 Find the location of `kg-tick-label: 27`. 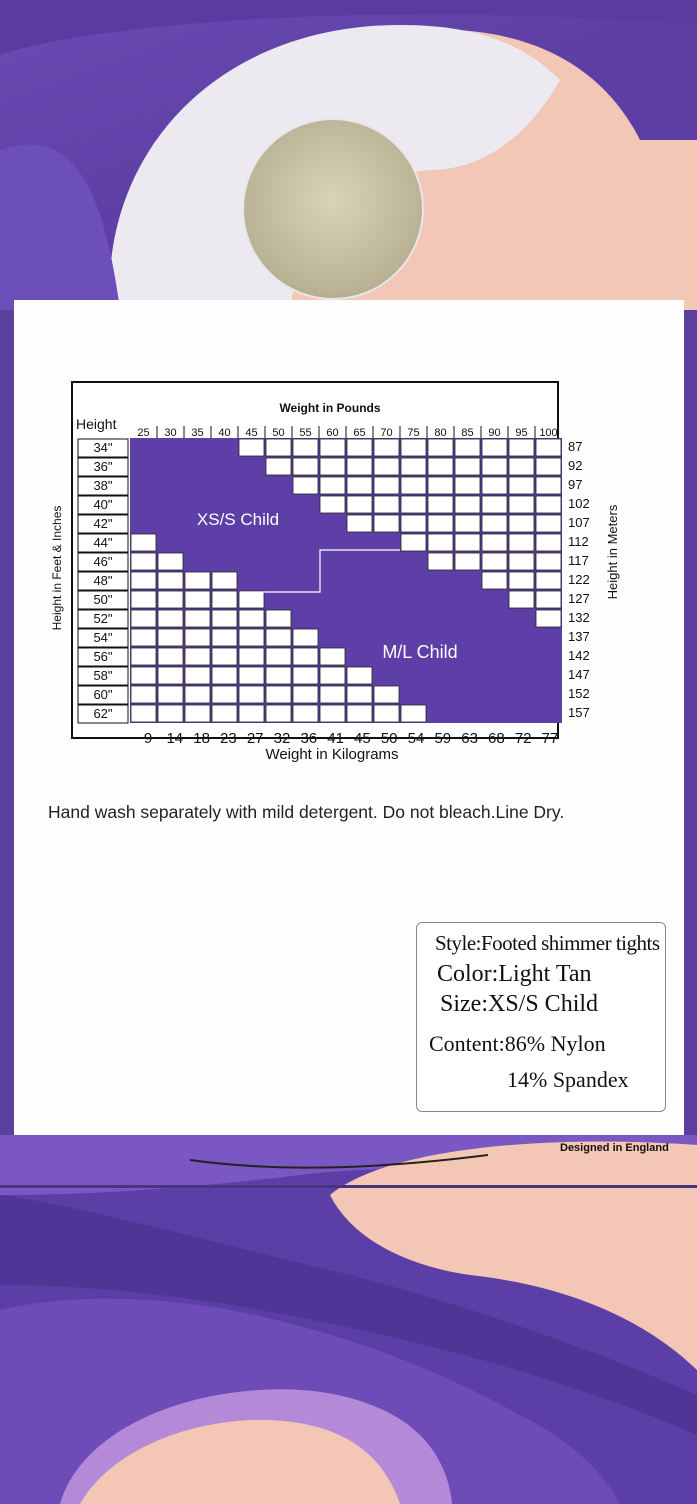

kg-tick-label: 27 is located at coordinates (255, 738).